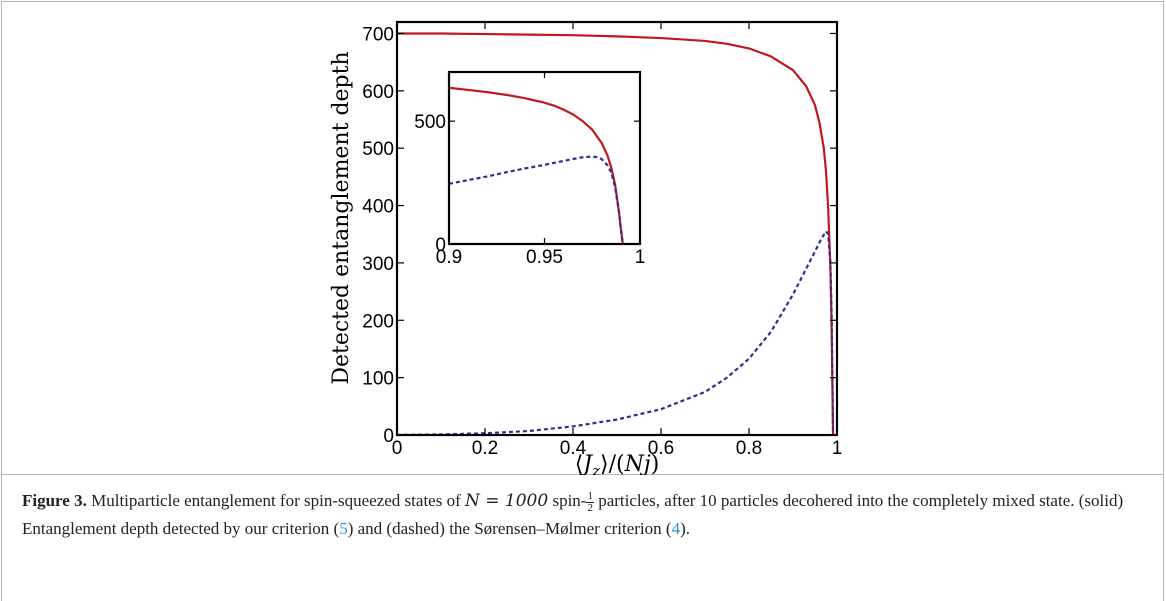 This screenshot has width=1166, height=601. Describe the element at coordinates (378, 264) in the screenshot. I see `main-y-tick-label: 300` at that location.